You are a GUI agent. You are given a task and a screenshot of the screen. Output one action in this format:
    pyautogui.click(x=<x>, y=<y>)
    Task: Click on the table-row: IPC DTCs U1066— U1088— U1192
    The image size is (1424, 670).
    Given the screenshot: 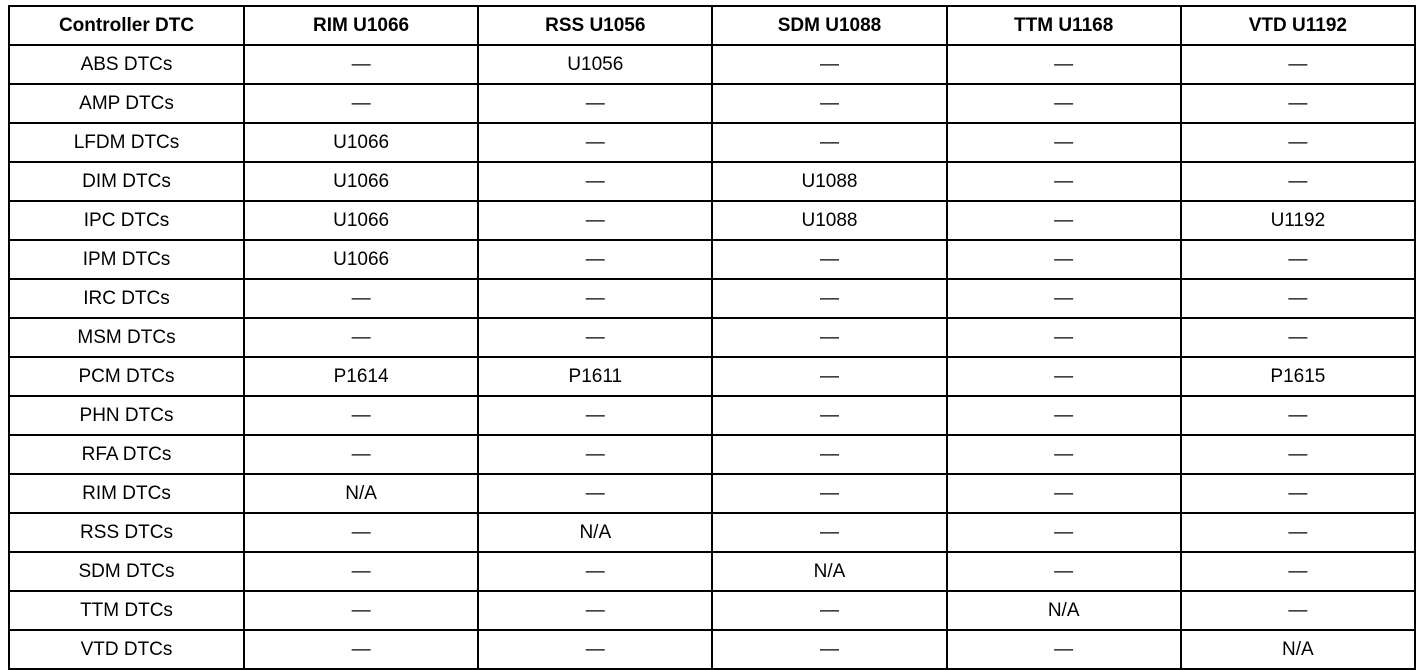 What is the action you would take?
    pyautogui.click(x=712, y=220)
    